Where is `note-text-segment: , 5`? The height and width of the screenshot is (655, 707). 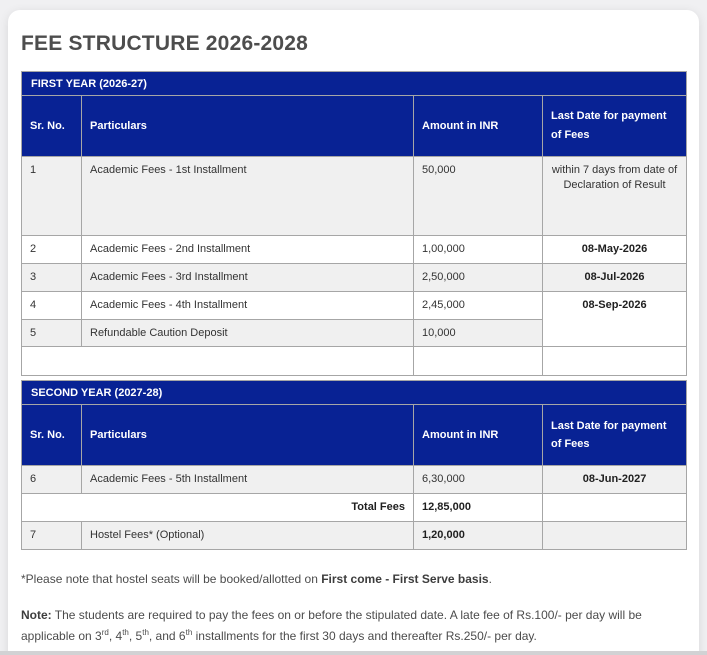 note-text-segment: , 5 is located at coordinates (135, 636).